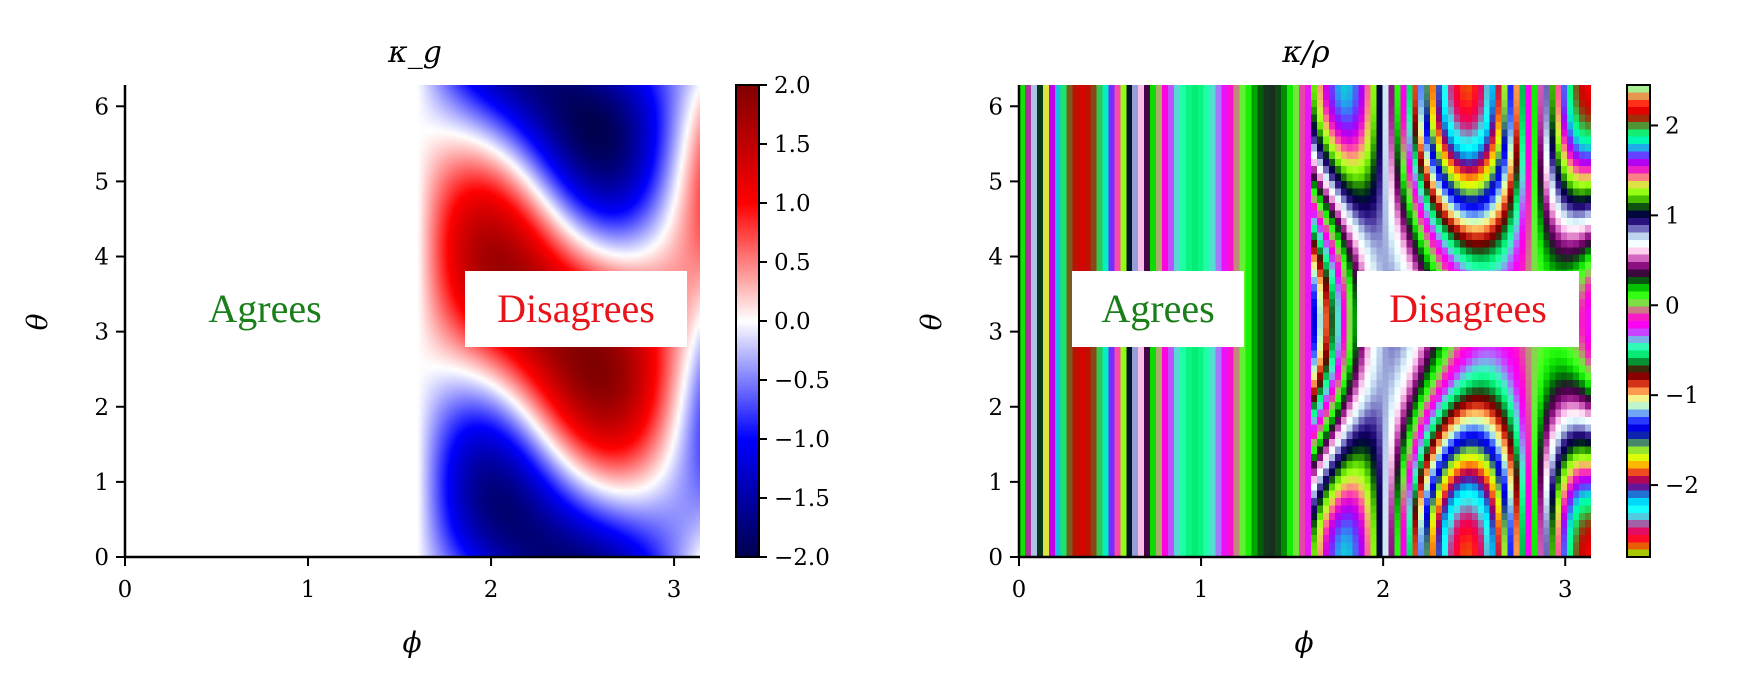 The image size is (1753, 689). What do you see at coordinates (1672, 126) in the screenshot?
I see `colorbar-tick-label: 2` at bounding box center [1672, 126].